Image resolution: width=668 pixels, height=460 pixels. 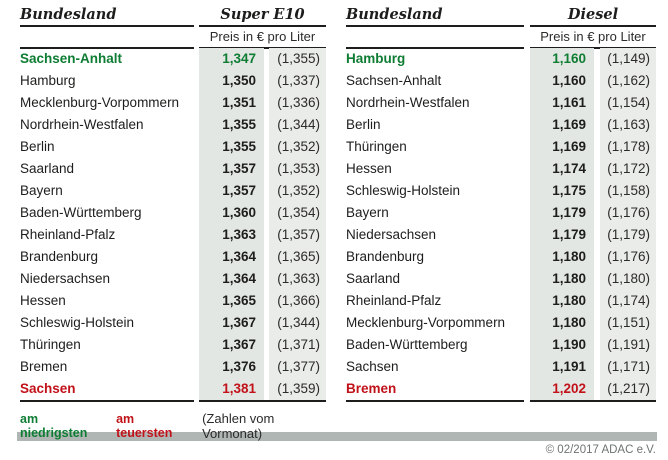 I want to click on price-current: 1,355, so click(x=231, y=147).